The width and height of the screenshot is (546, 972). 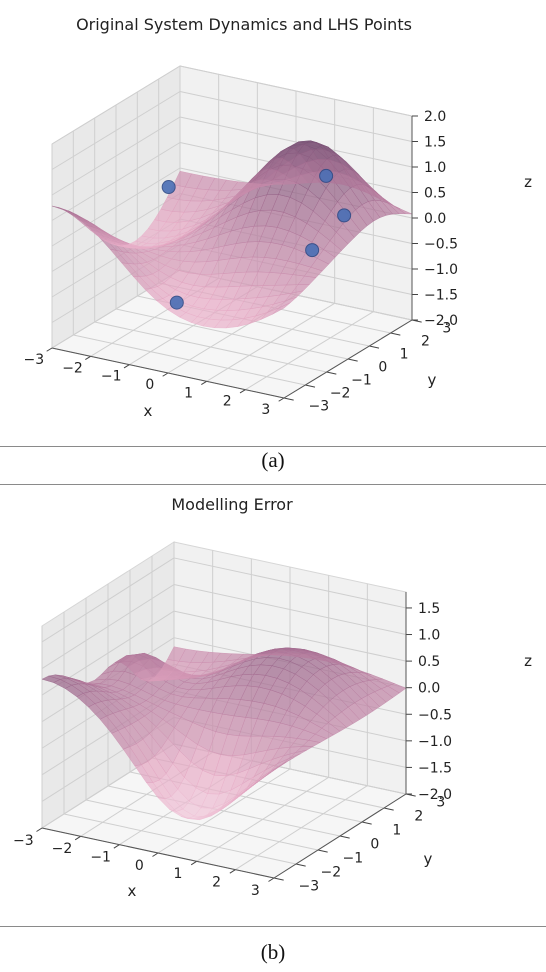 I want to click on surface-patch, so click(x=182, y=179).